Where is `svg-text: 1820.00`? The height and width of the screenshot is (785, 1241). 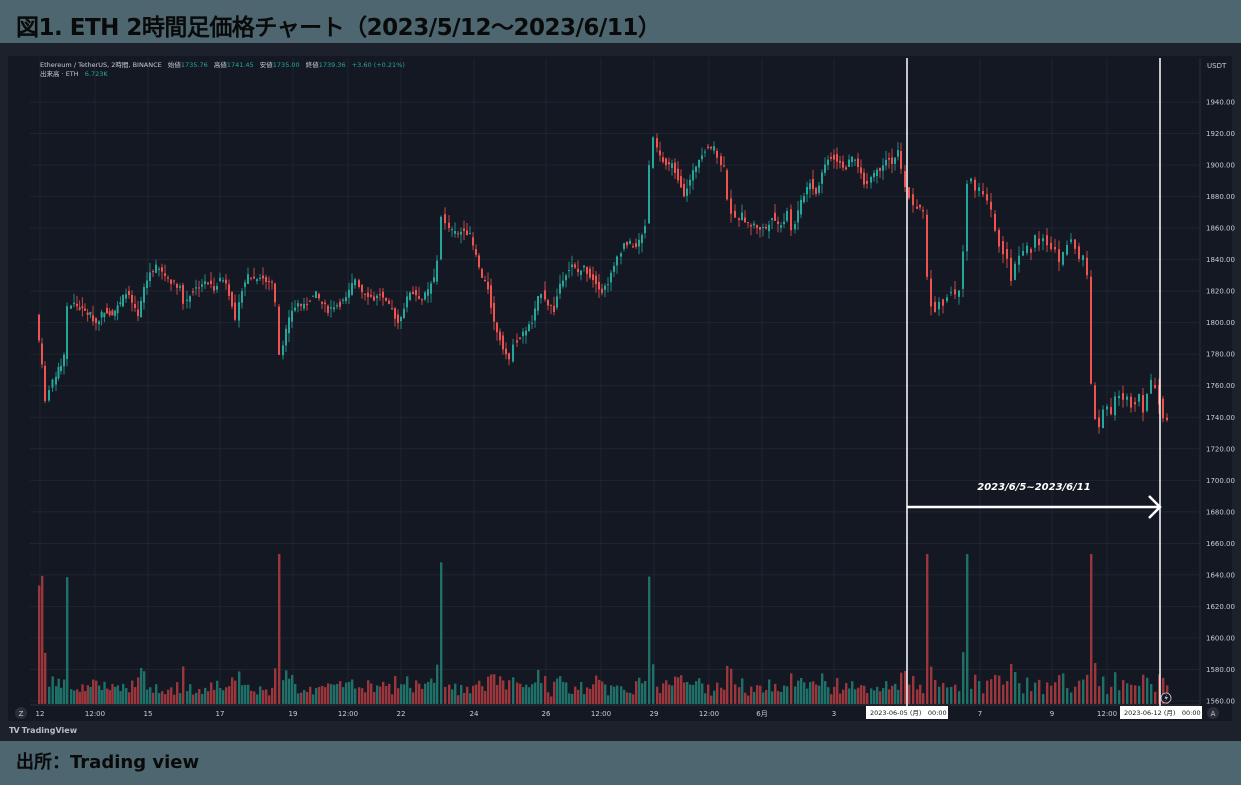
svg-text: 1820.00 is located at coordinates (1220, 292).